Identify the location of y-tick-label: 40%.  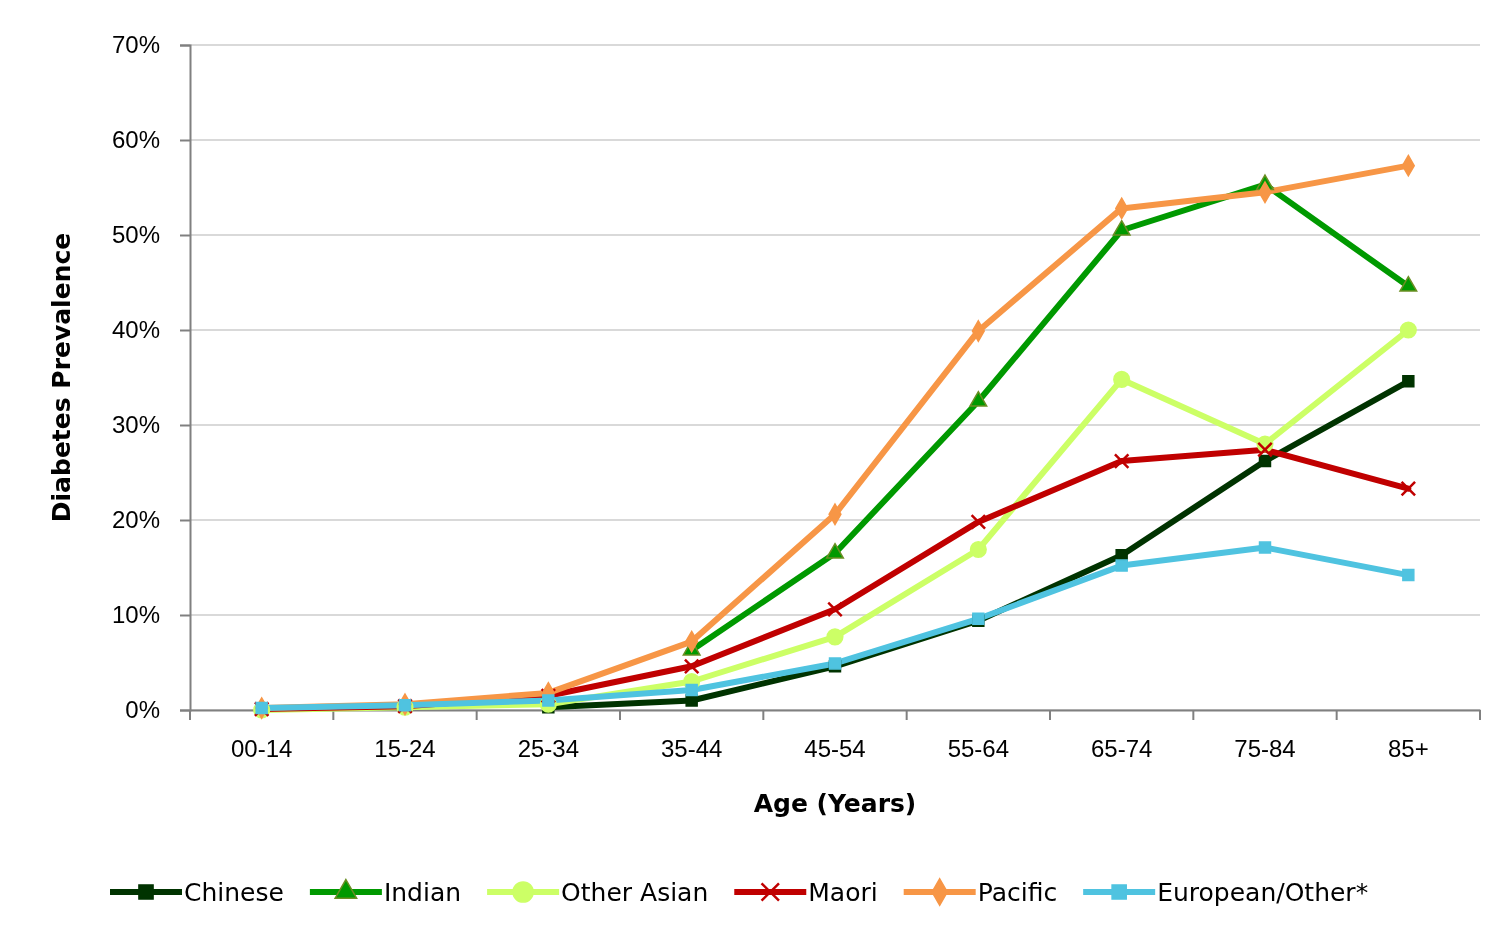
(135, 330).